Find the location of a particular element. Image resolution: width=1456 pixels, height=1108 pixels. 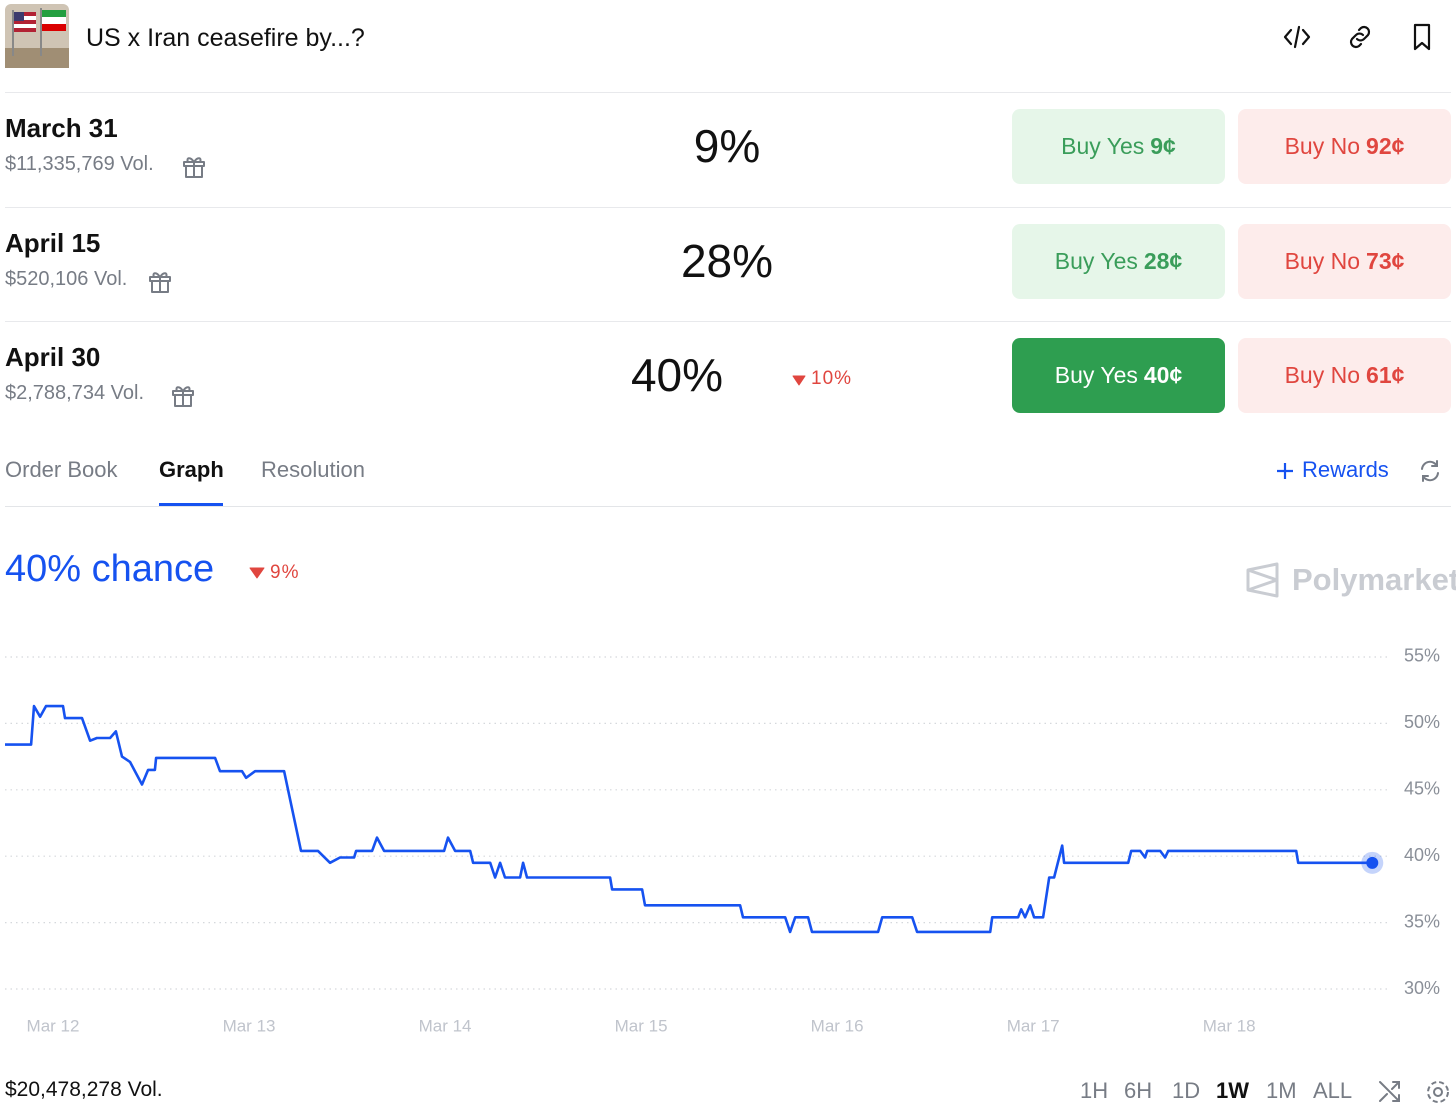

buy-no-button: Buy No 92¢ is located at coordinates (1344, 146).